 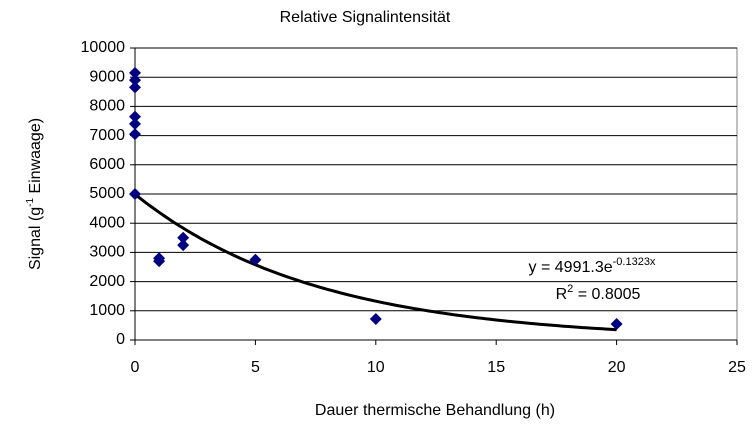 I want to click on y-axis-label: Signal (g-1 Einwaage), so click(x=35, y=194).